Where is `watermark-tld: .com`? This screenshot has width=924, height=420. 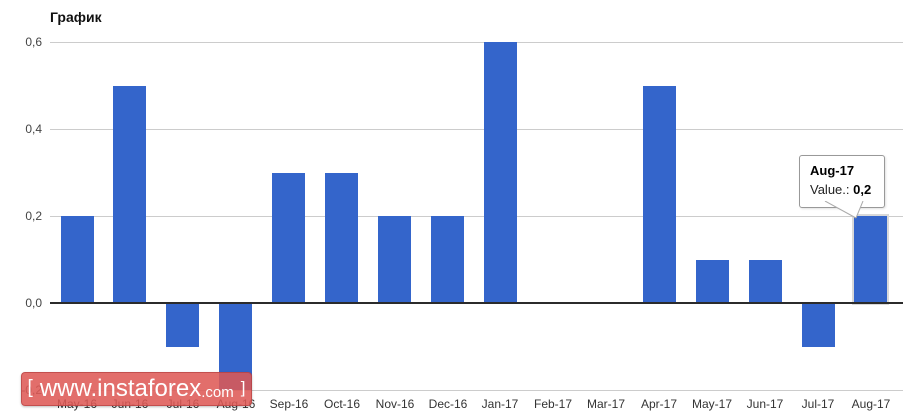
watermark-tld: .com is located at coordinates (217, 392).